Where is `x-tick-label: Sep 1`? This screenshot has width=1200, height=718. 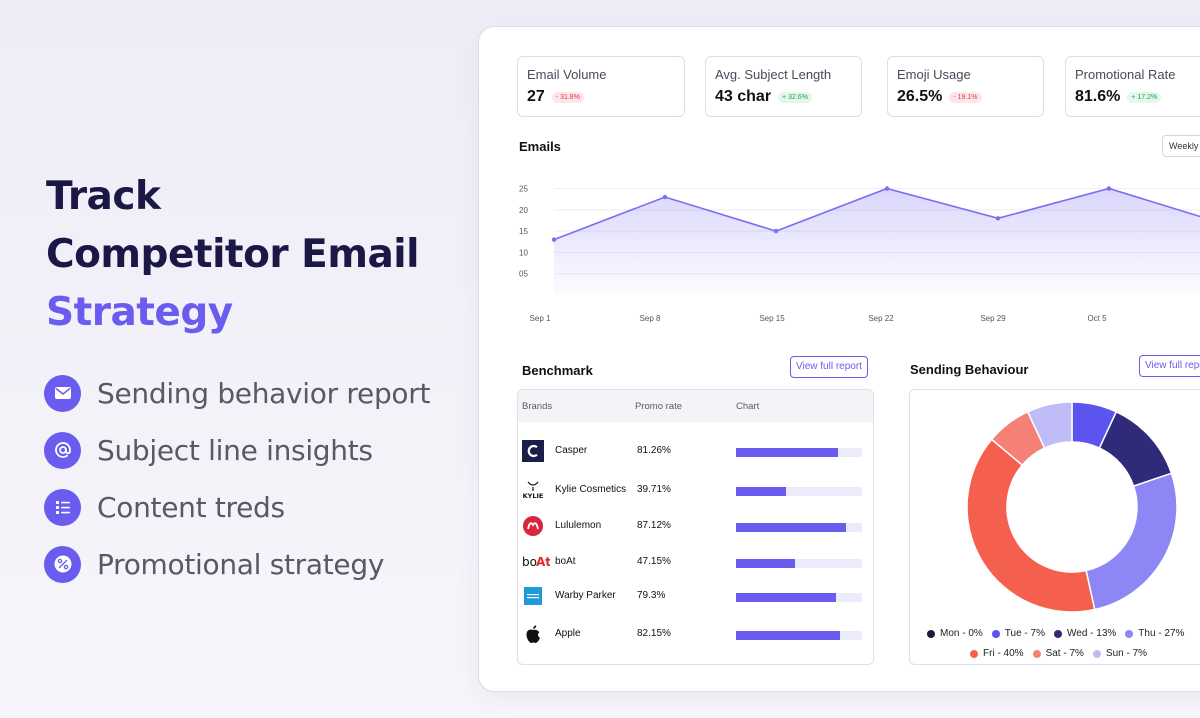 x-tick-label: Sep 1 is located at coordinates (540, 318).